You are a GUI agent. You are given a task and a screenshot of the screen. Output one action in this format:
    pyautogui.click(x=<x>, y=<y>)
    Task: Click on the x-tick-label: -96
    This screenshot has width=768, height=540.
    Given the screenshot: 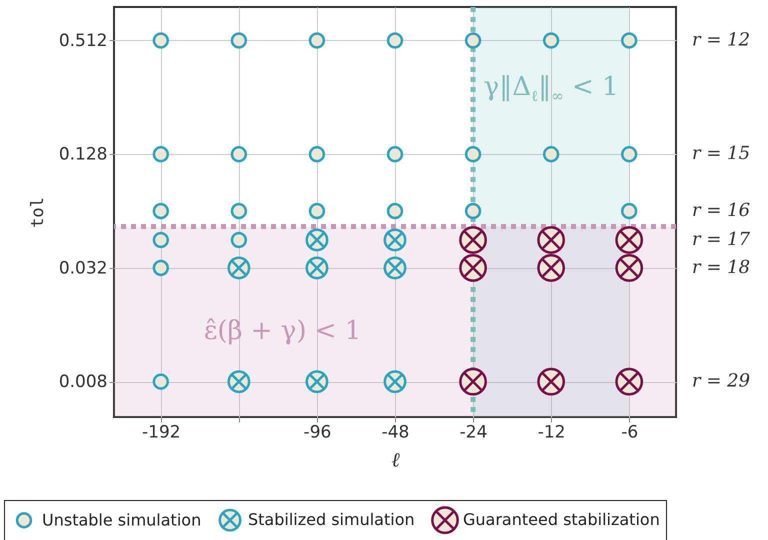 What is the action you would take?
    pyautogui.click(x=318, y=432)
    